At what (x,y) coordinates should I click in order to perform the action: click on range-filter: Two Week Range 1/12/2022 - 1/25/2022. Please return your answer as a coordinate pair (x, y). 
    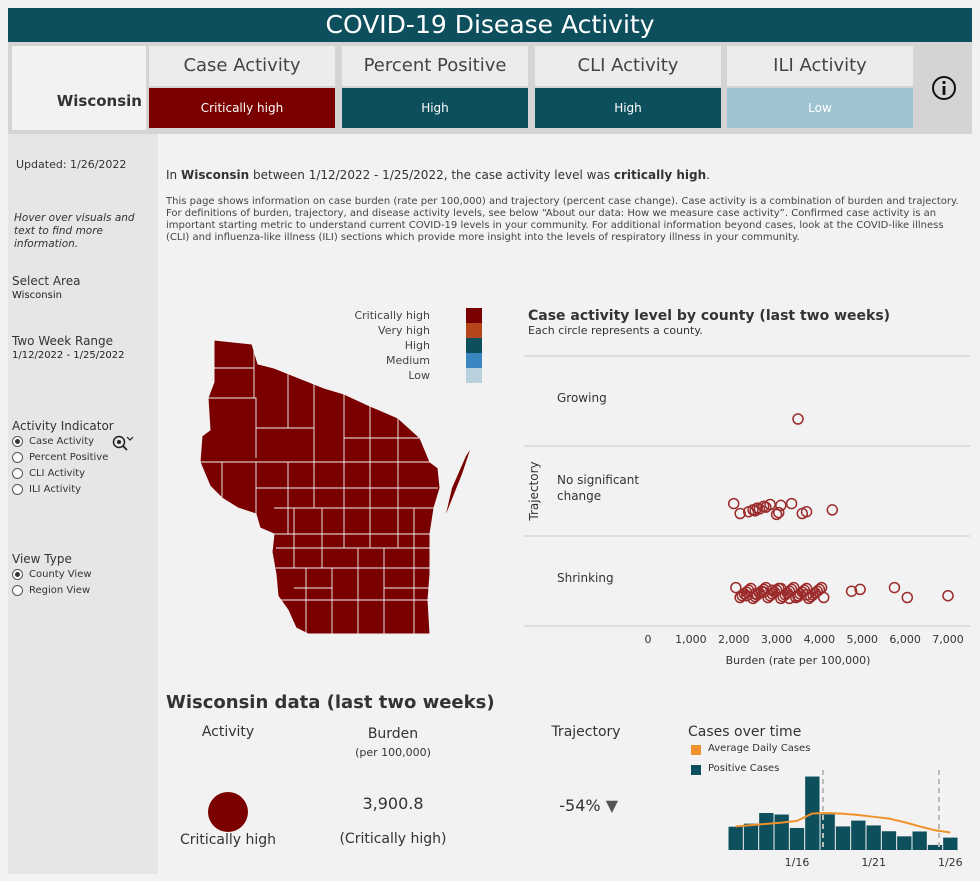
    Looking at the image, I should click on (68, 347).